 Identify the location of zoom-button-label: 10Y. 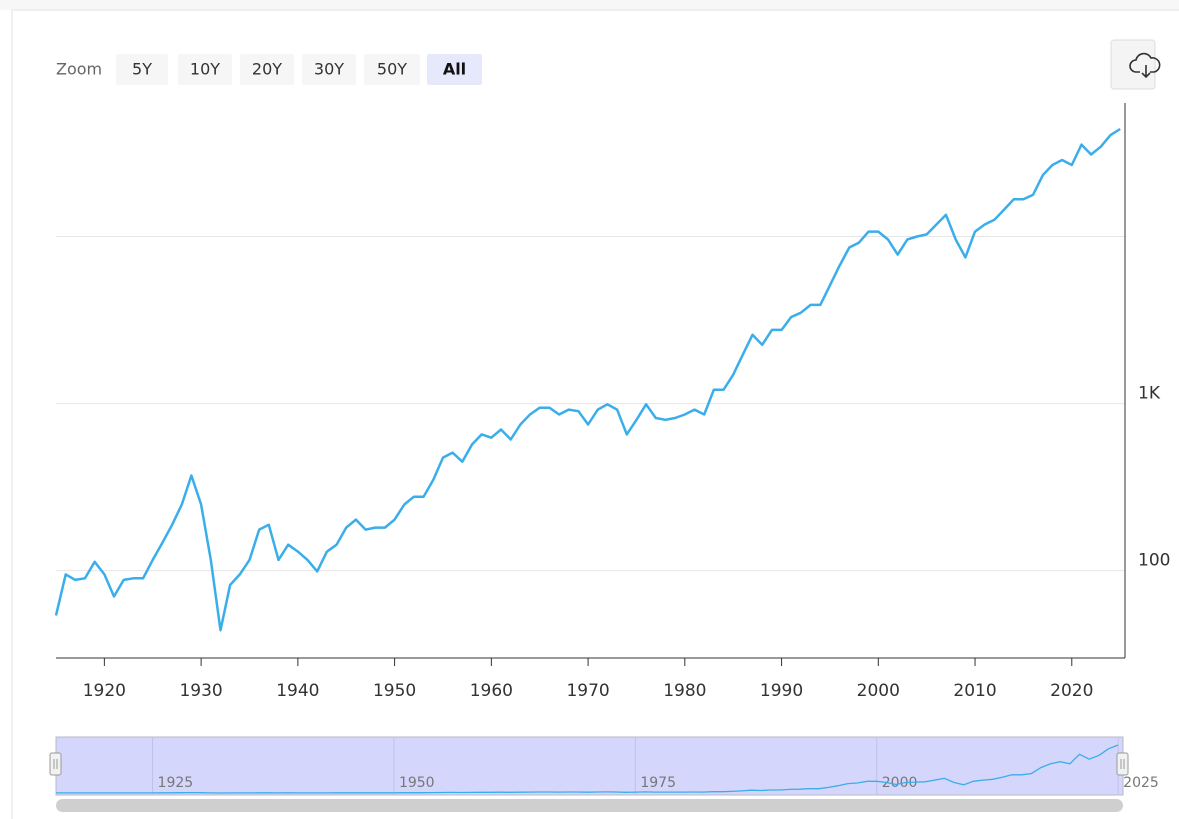
(205, 69).